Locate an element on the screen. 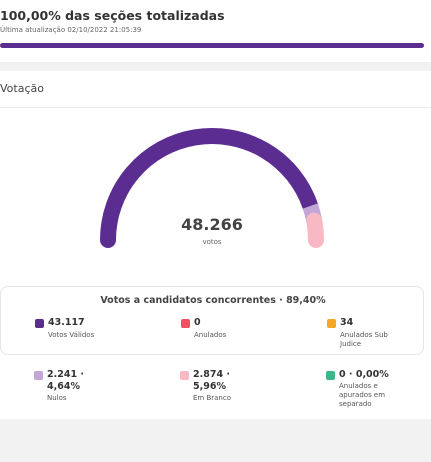 Image resolution: width=431 pixels, height=462 pixels. sections-totalized-title: 100,00% das seções totalizadas is located at coordinates (112, 15).